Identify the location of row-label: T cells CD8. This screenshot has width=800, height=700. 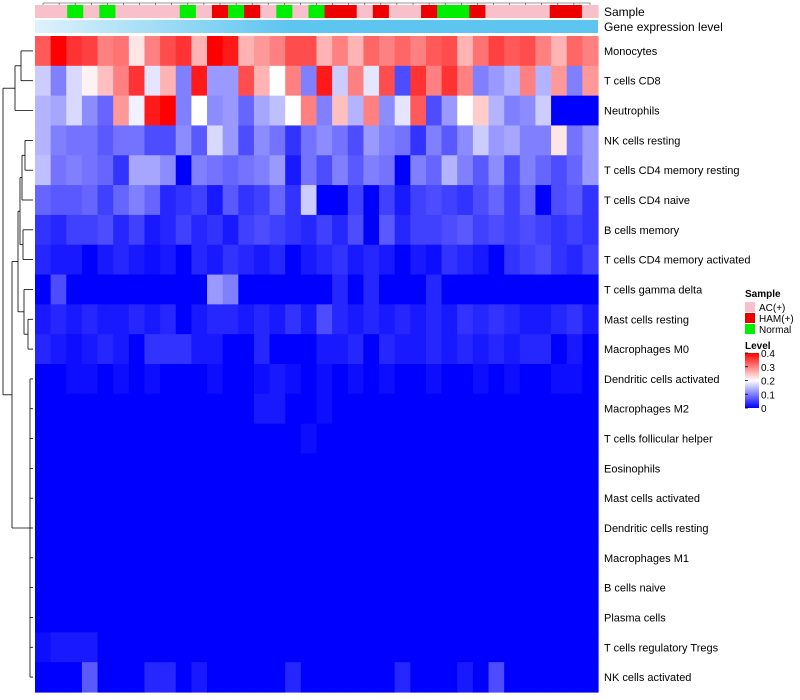
(632, 82).